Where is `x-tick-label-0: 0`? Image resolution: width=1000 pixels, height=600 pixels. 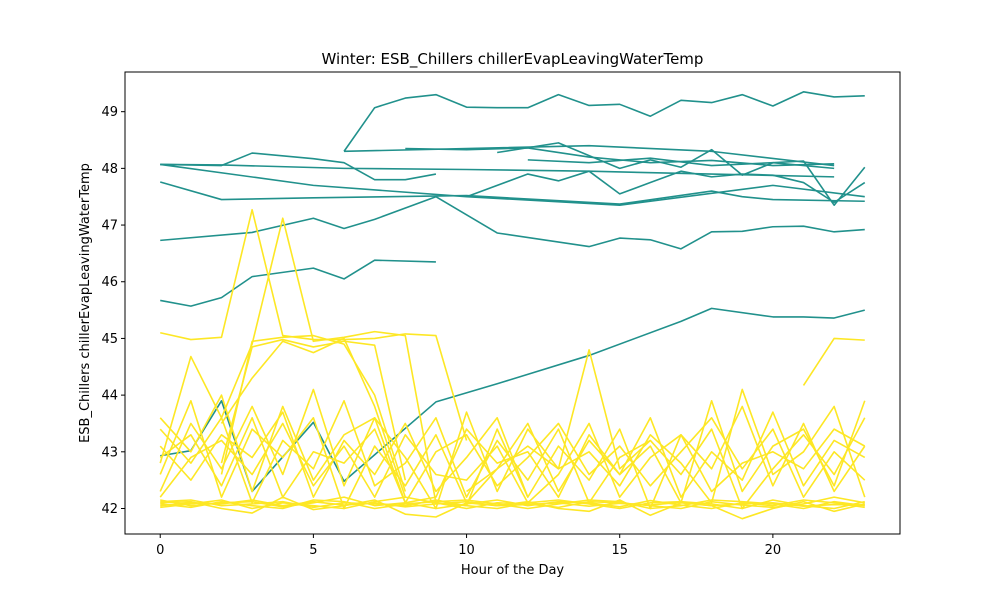 x-tick-label-0: 0 is located at coordinates (160, 550).